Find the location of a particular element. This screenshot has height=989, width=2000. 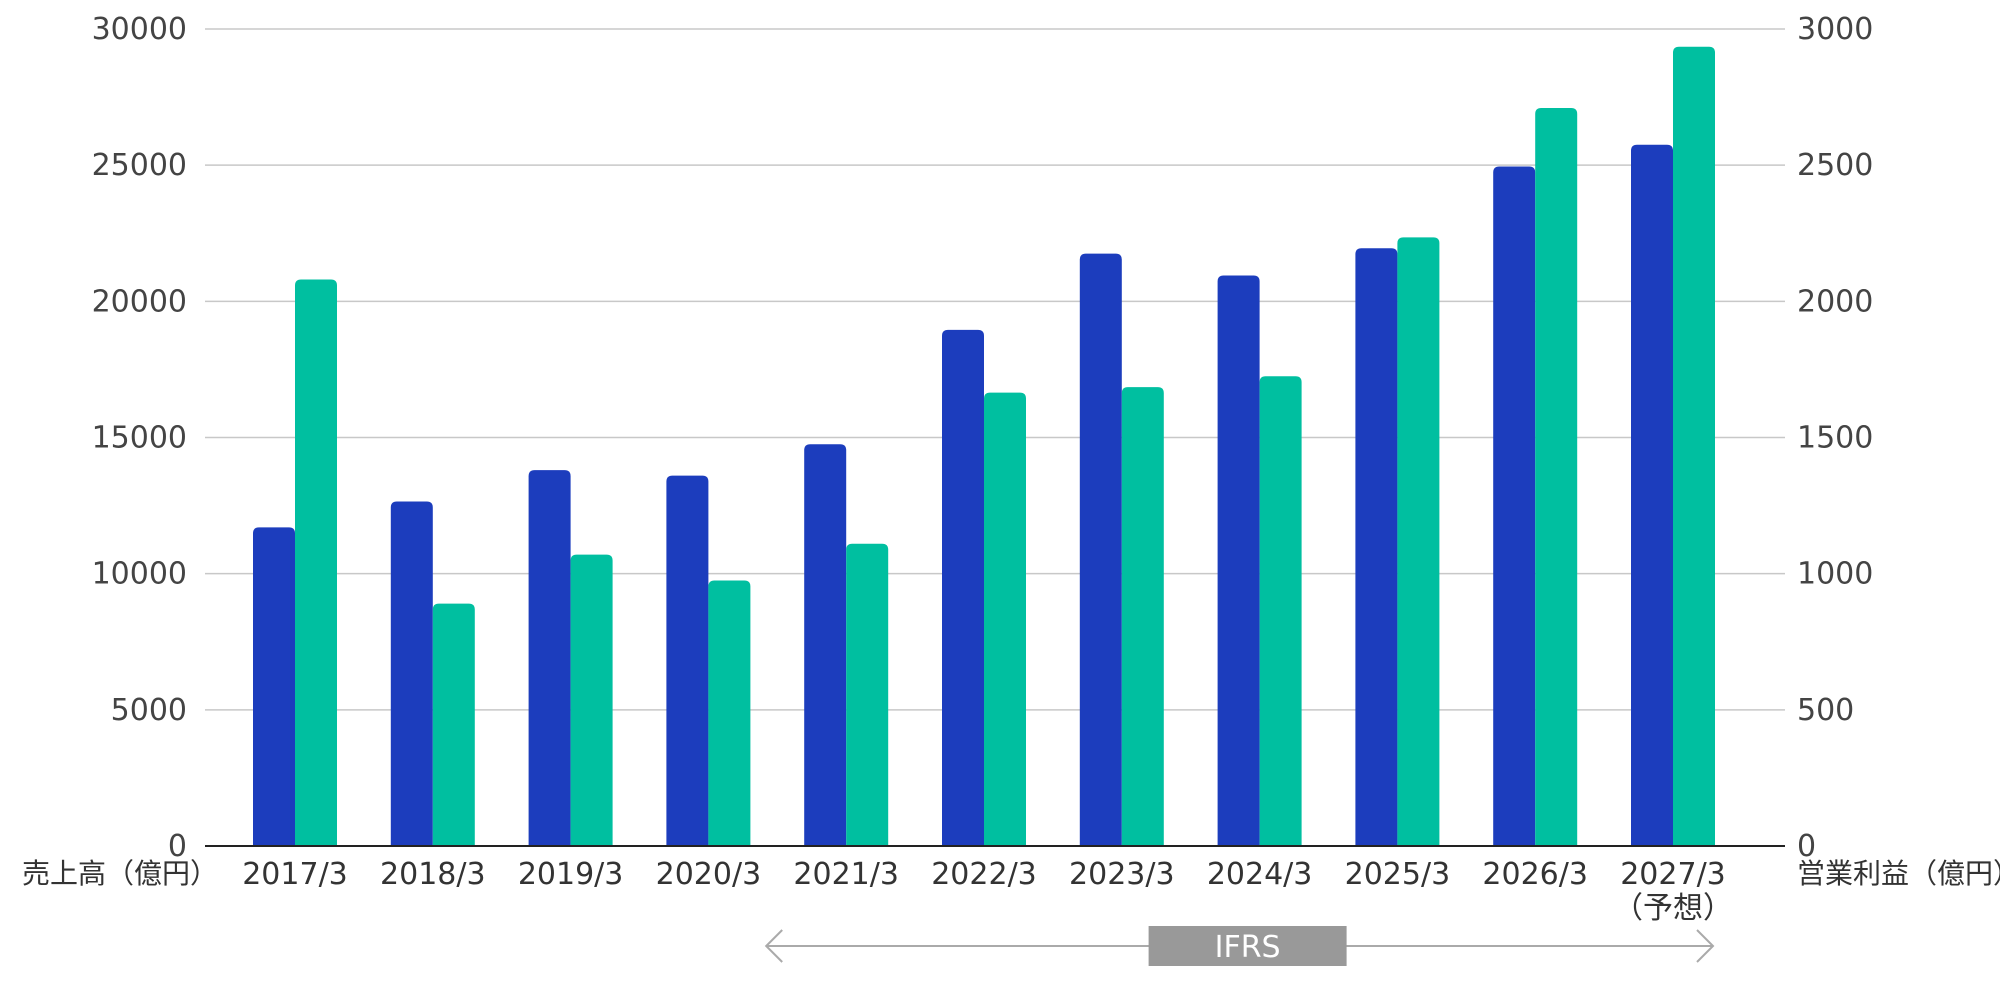

category-label: 2024/3 is located at coordinates (1260, 874).